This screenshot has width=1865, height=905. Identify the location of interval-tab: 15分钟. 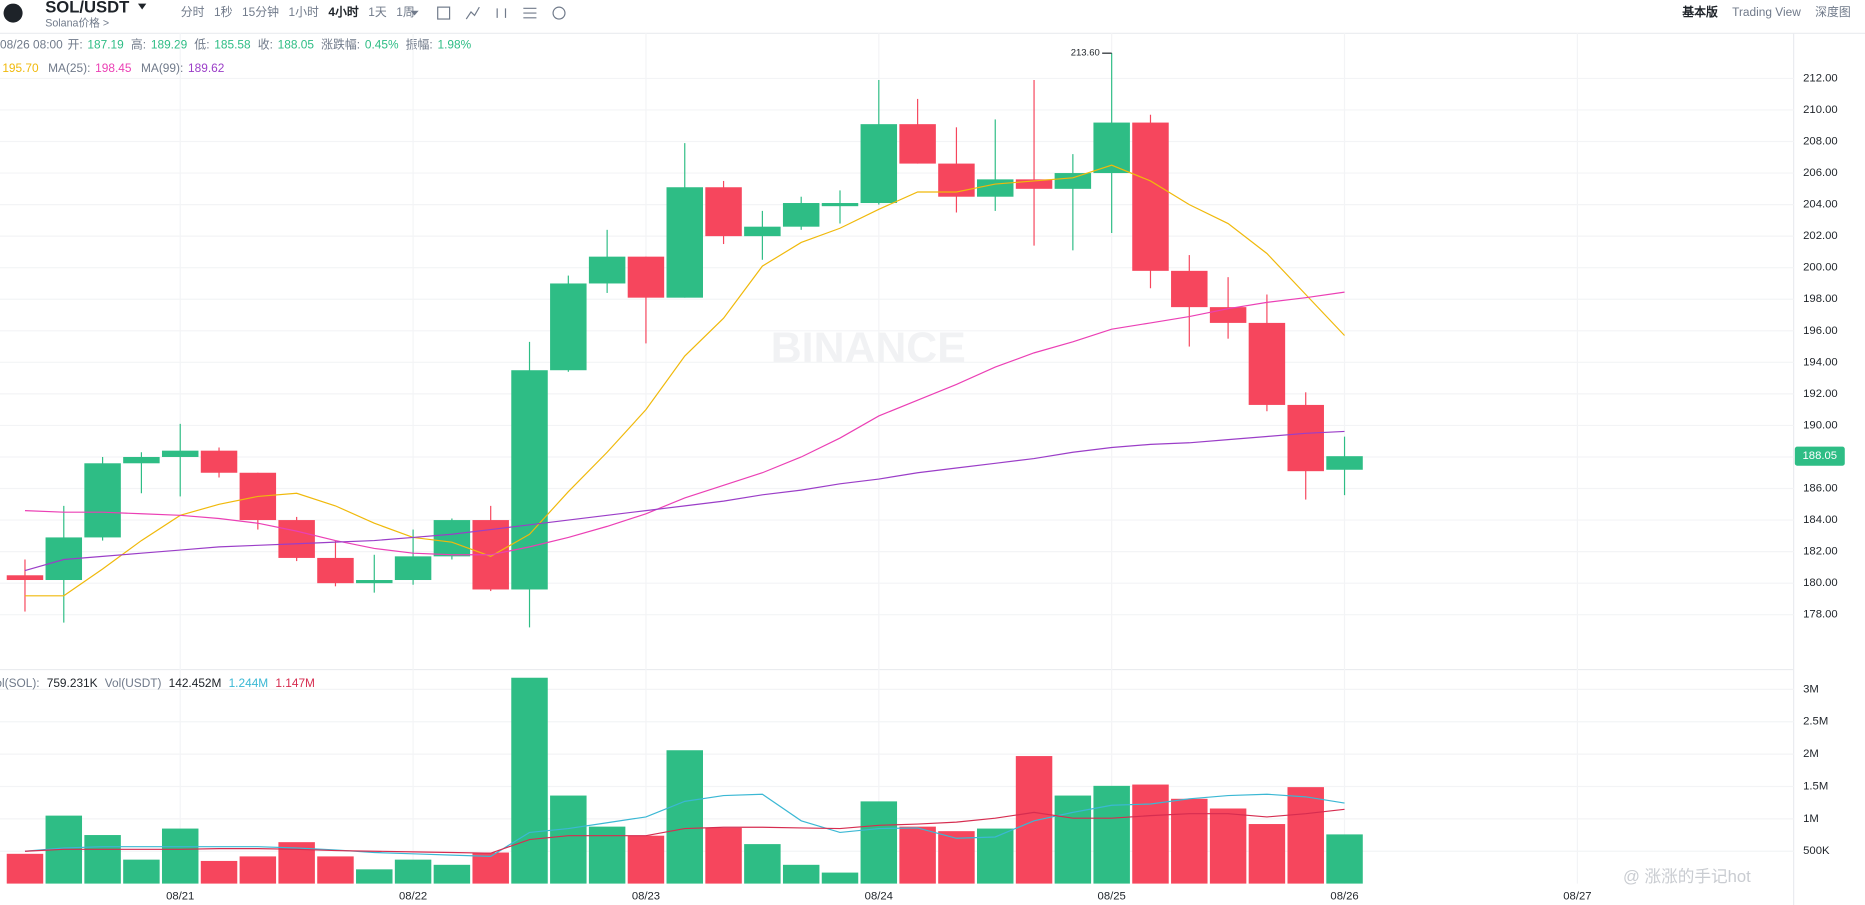
(260, 12).